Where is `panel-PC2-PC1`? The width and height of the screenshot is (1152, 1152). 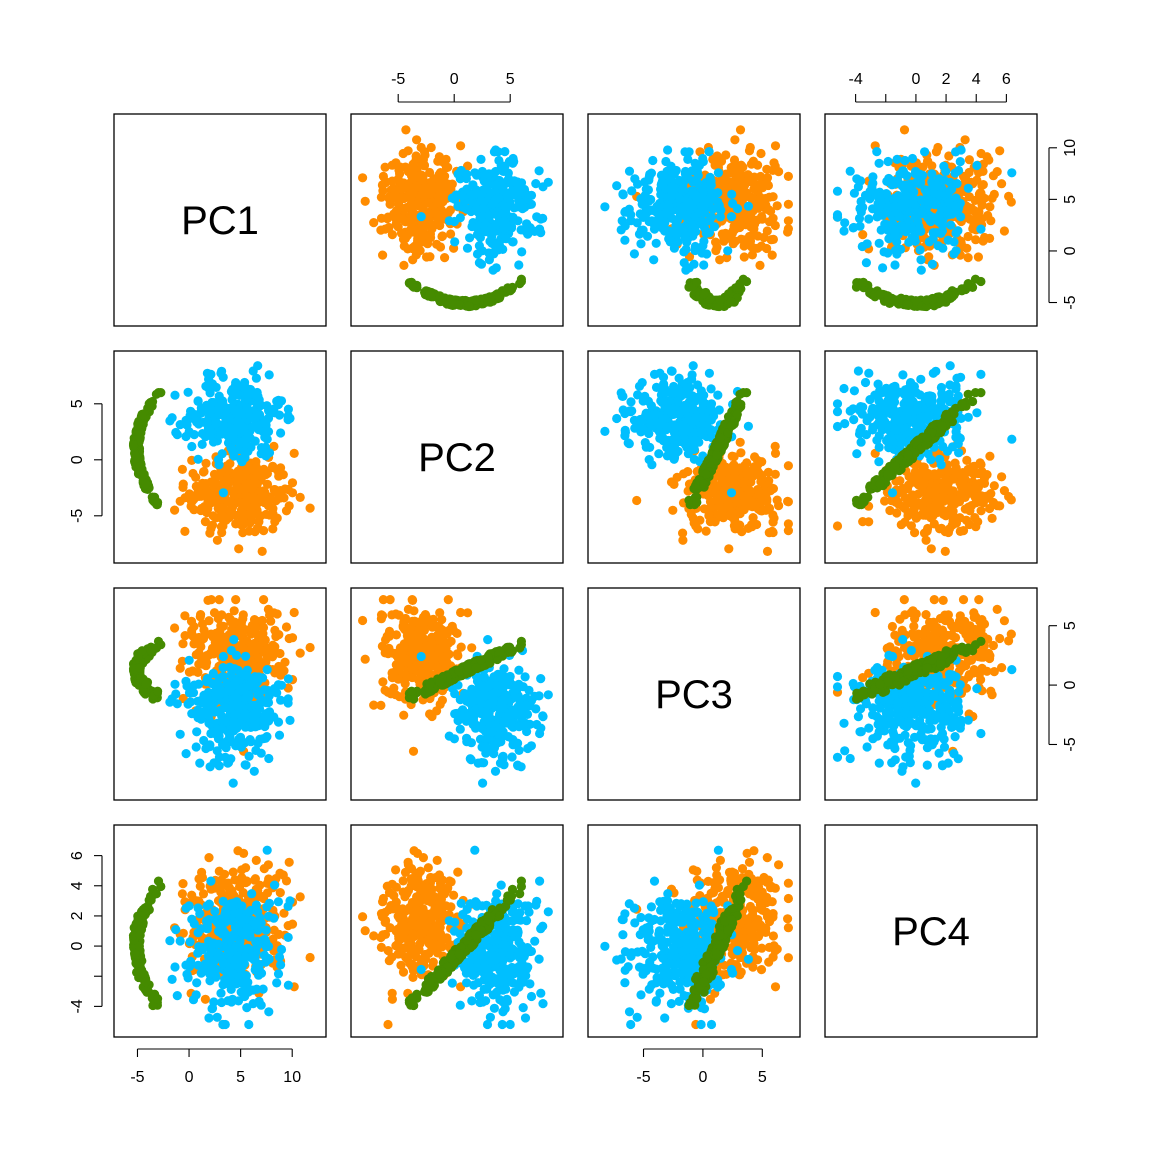
panel-PC2-PC1 is located at coordinates (220, 457).